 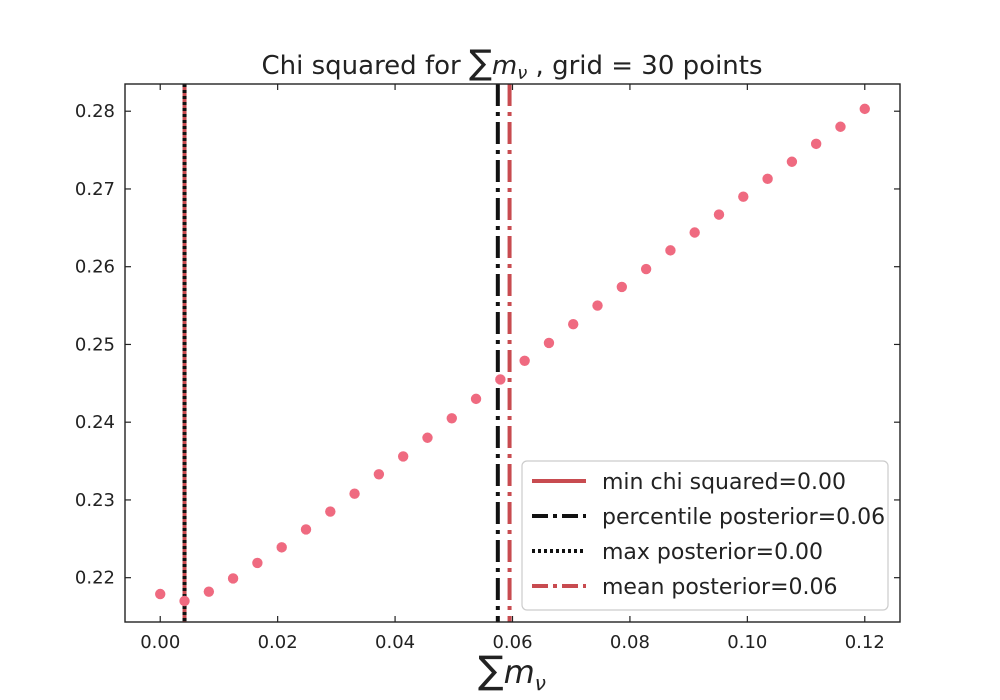 What do you see at coordinates (504, 66) in the screenshot?
I see `chart-title-m: m` at bounding box center [504, 66].